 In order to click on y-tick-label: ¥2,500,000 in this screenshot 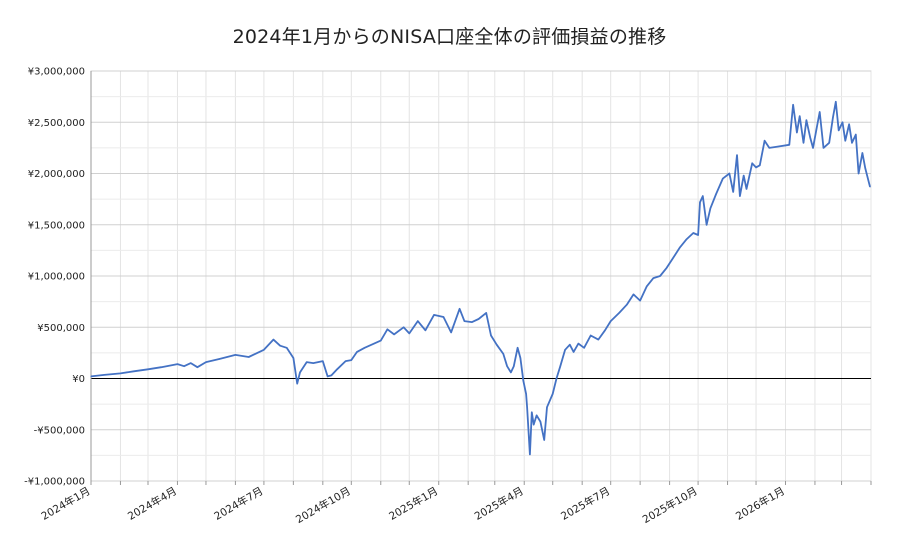, I will do `click(56, 123)`.